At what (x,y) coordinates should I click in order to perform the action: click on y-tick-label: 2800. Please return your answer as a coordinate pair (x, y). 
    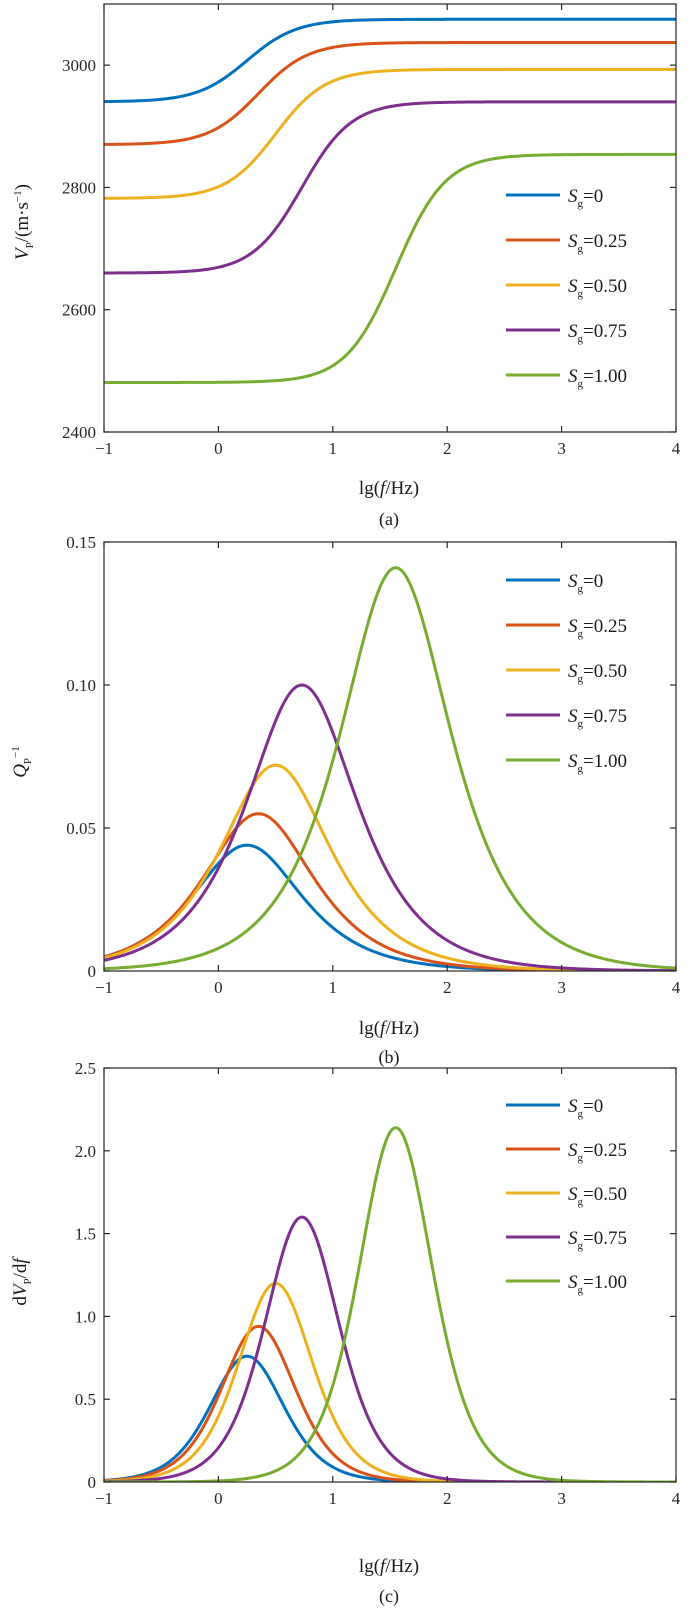
    Looking at the image, I should click on (79, 187).